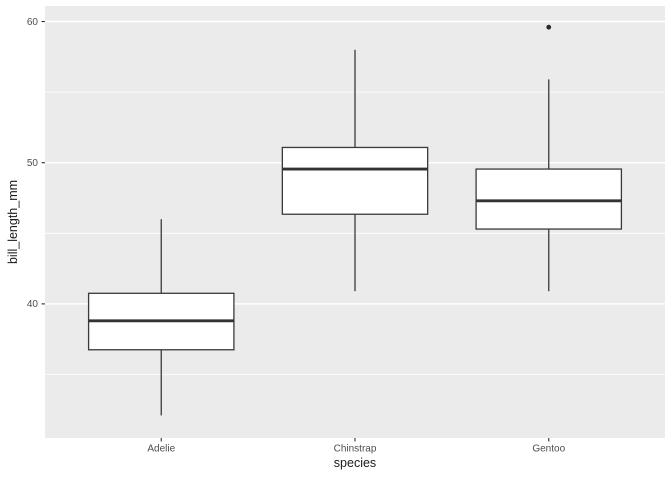 The height and width of the screenshot is (480, 672). Describe the element at coordinates (33, 22) in the screenshot. I see `y-tick-label: 60` at that location.